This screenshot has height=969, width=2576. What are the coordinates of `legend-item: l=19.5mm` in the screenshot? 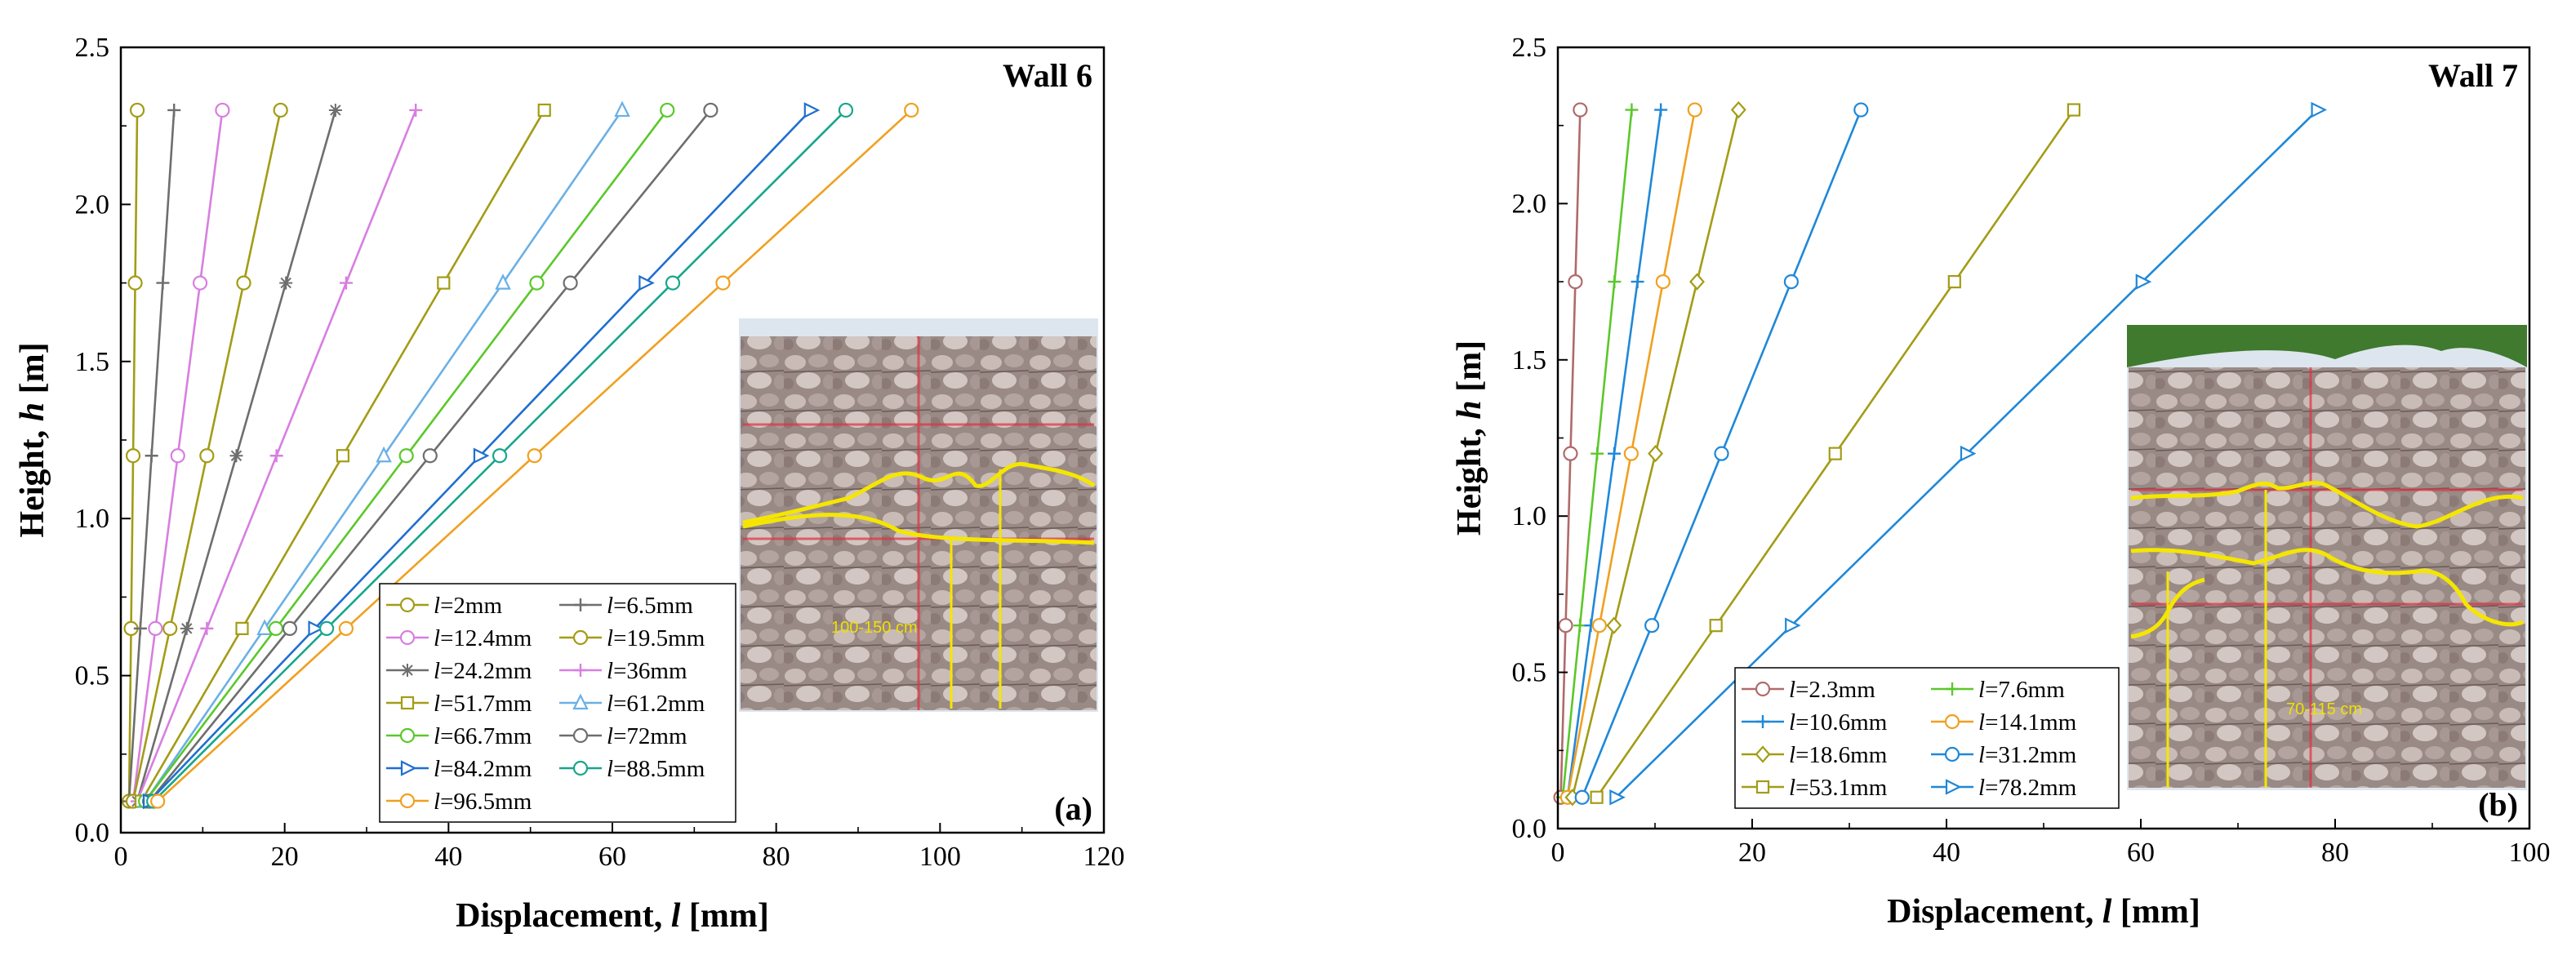 It's located at (632, 638).